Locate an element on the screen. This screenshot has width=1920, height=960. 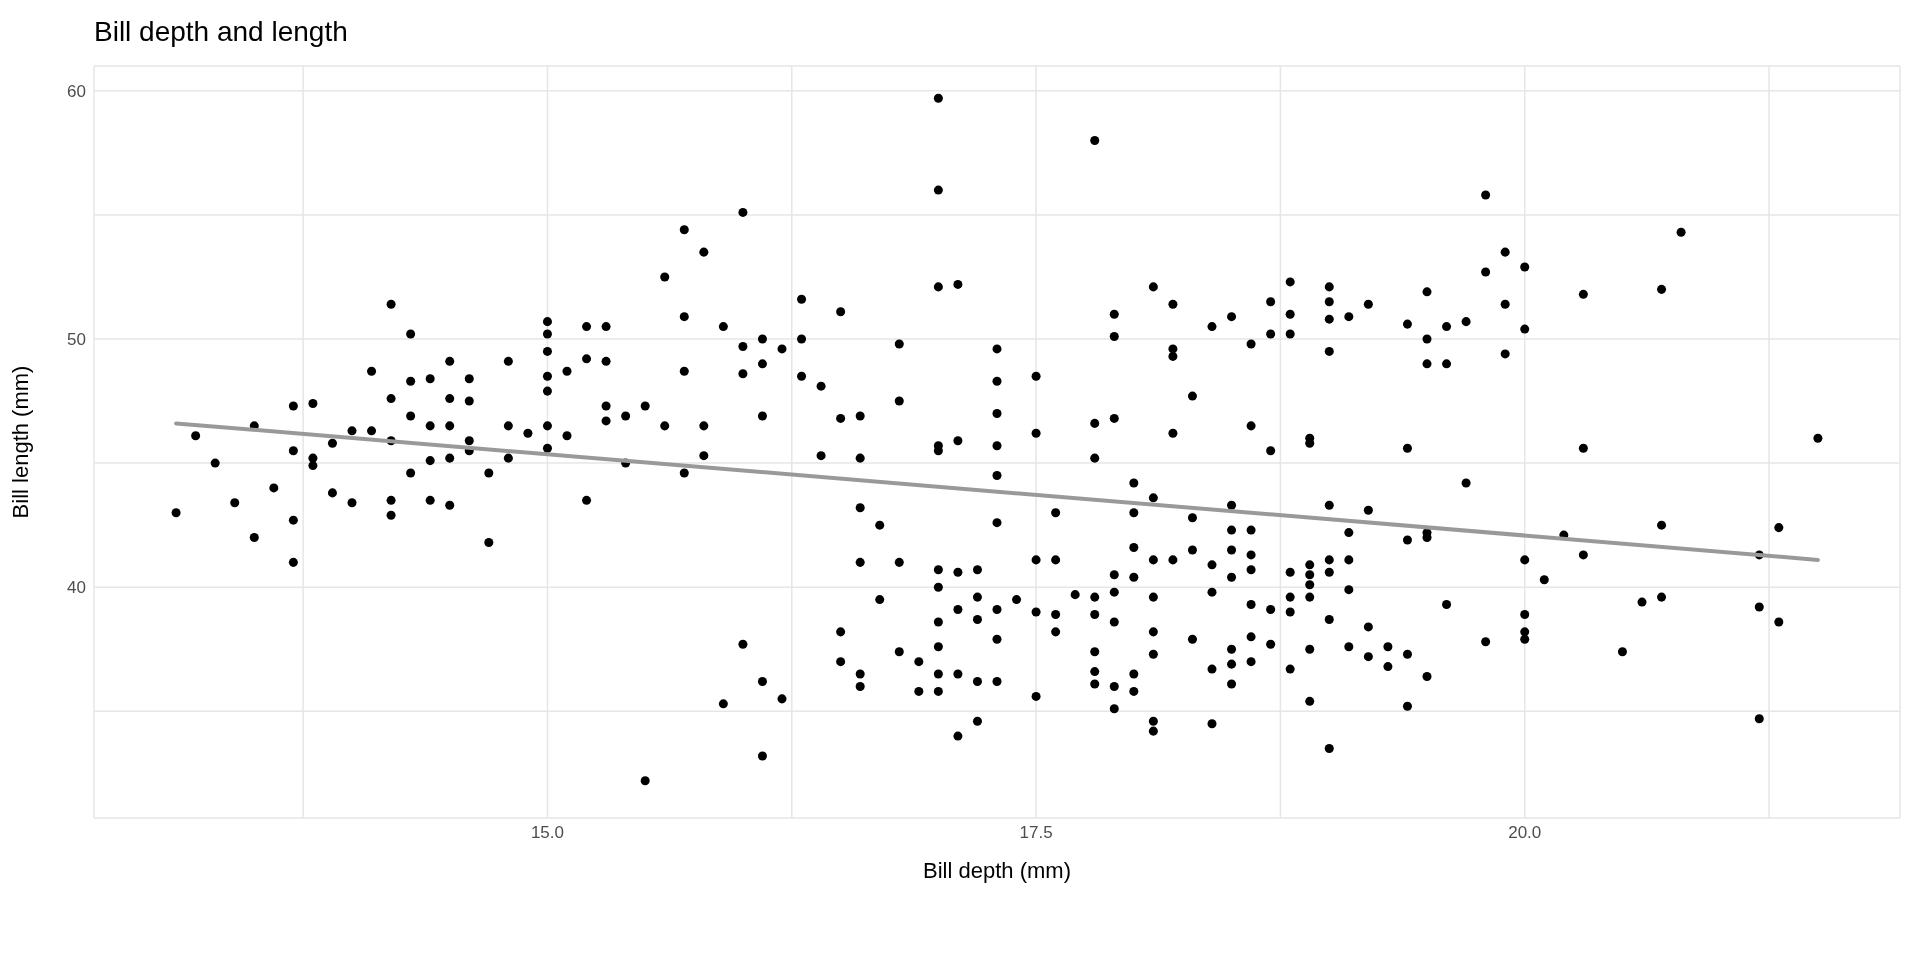
chart-title: Bill depth and length is located at coordinates (221, 32).